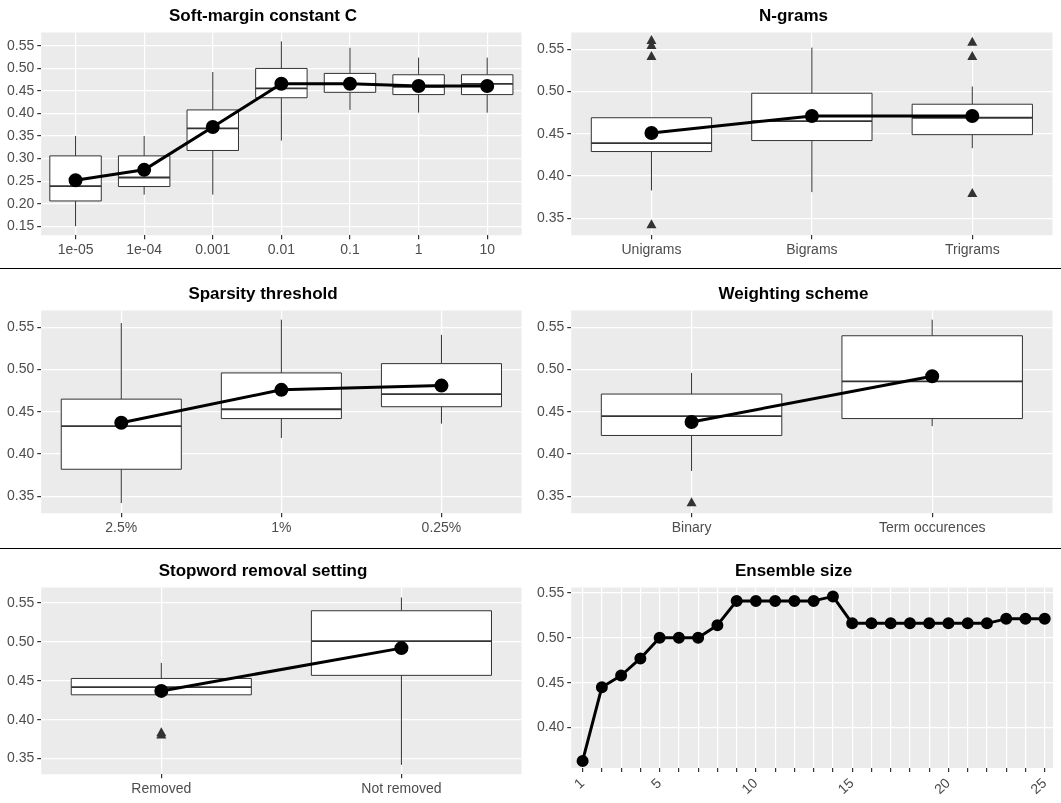  Describe the element at coordinates (793, 15) in the screenshot. I see `chart-title: N-grams` at that location.